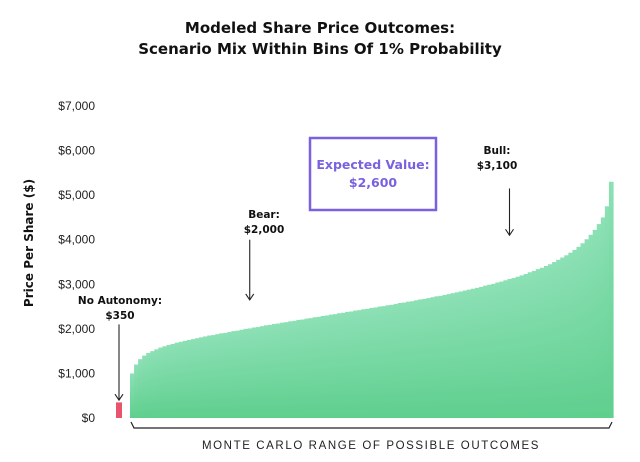 The height and width of the screenshot is (462, 640). What do you see at coordinates (76, 106) in the screenshot?
I see `y-tick-label: $7,000` at bounding box center [76, 106].